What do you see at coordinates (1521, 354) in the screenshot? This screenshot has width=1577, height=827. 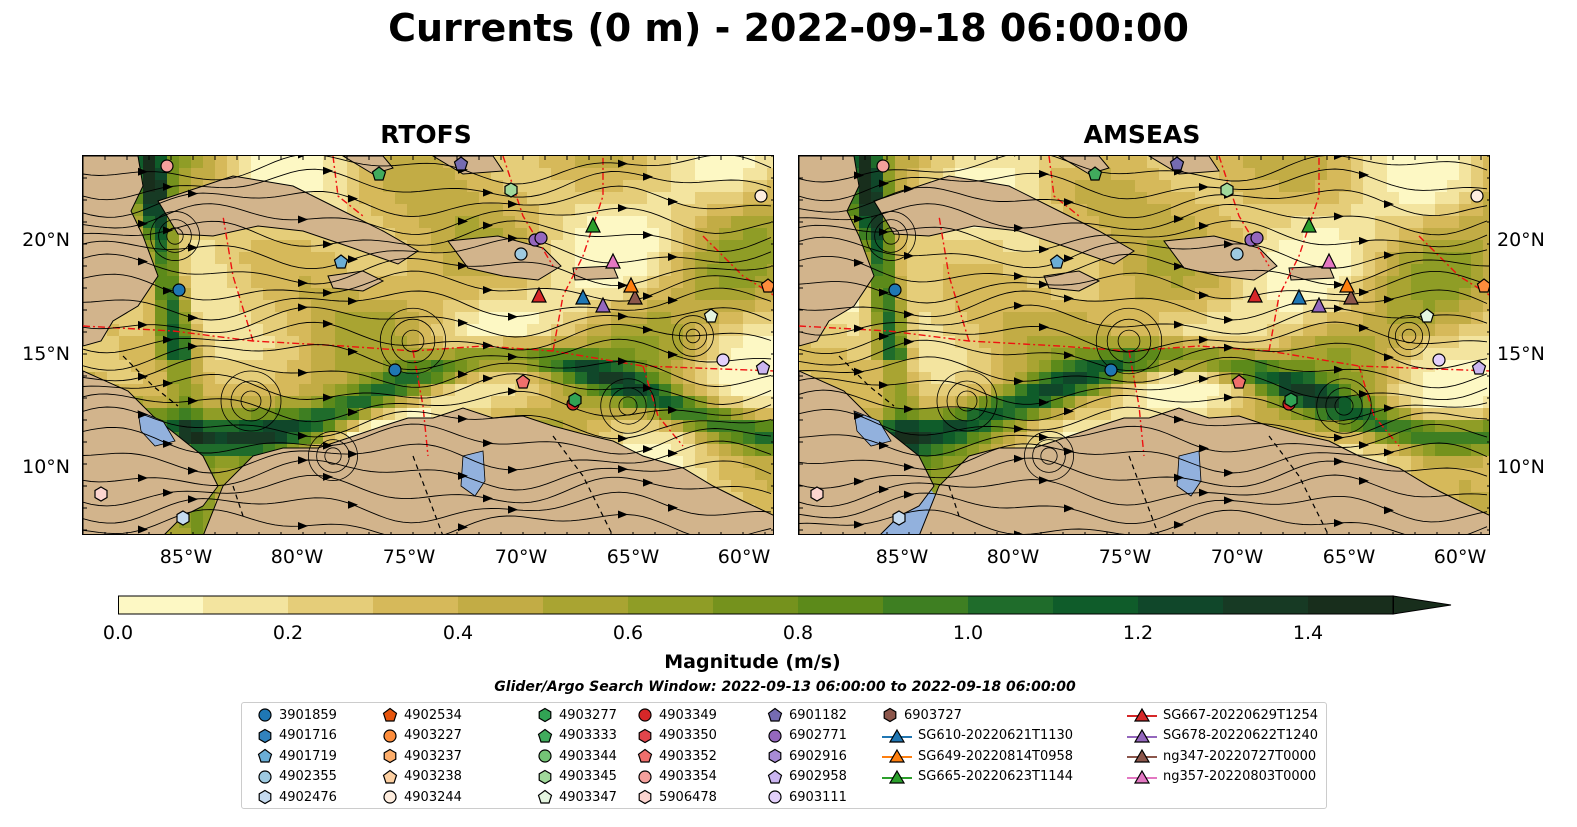 I see `lat-label-15n-right: 15°N` at bounding box center [1521, 354].